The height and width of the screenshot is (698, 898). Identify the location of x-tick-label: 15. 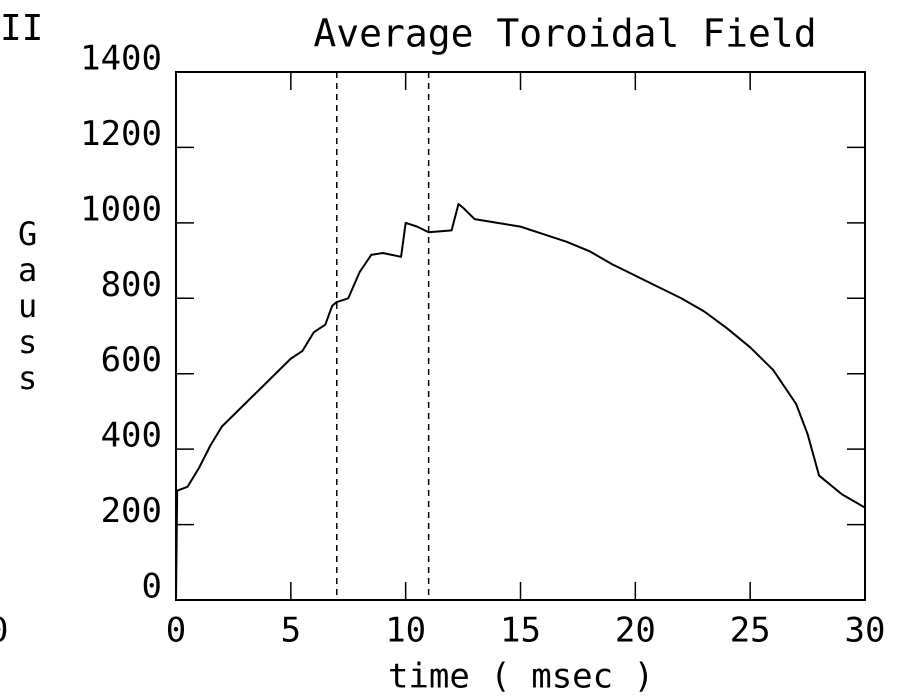
(520, 631).